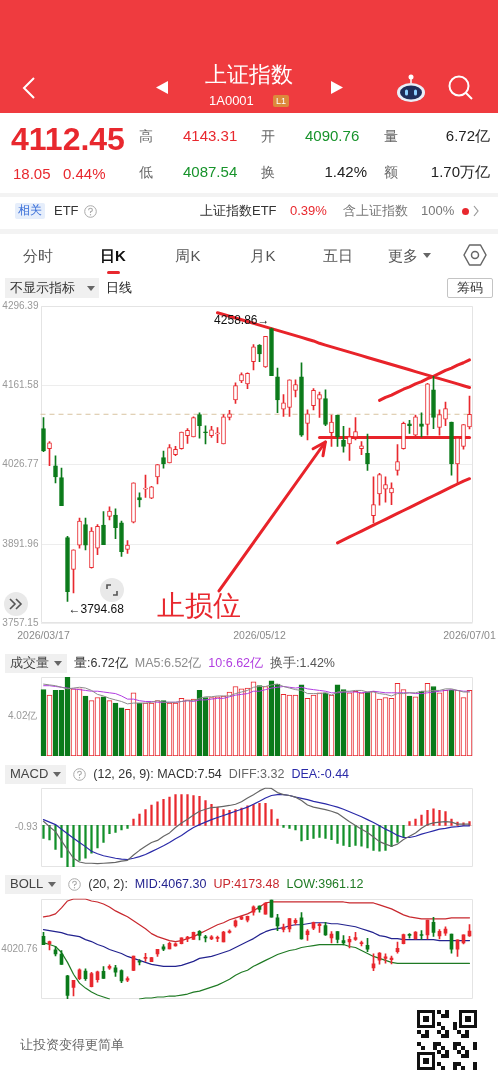 The width and height of the screenshot is (498, 1080). Describe the element at coordinates (119, 288) in the screenshot. I see `text: 日线` at that location.